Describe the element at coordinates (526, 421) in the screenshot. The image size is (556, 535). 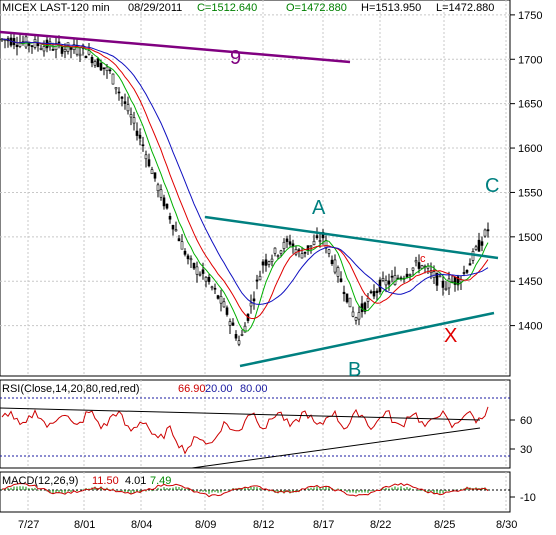
I see `rsi-tick-60: 60` at that location.